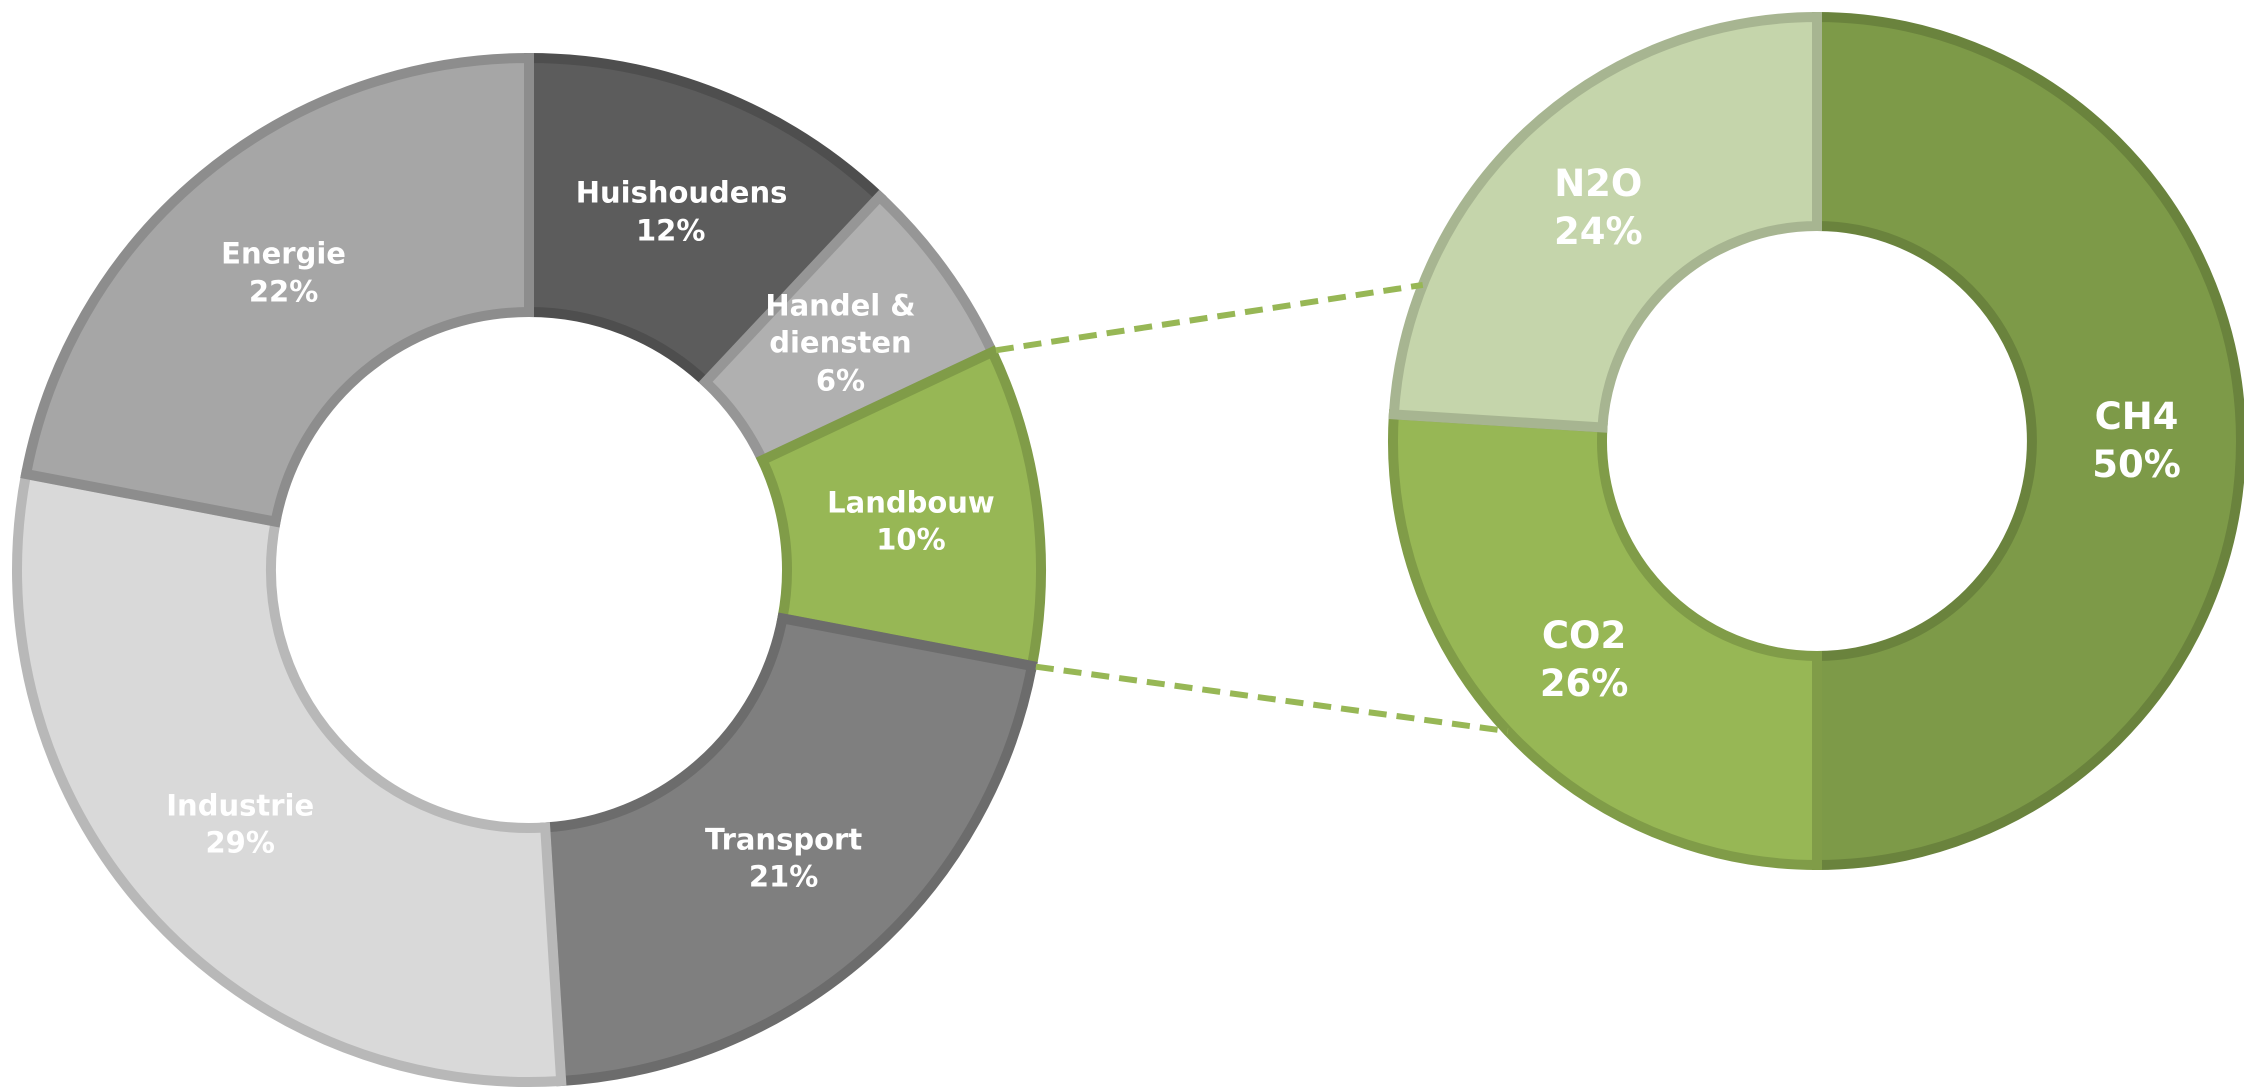 The height and width of the screenshot is (1088, 2244). What do you see at coordinates (783, 876) in the screenshot?
I see `value-label: 21%` at bounding box center [783, 876].